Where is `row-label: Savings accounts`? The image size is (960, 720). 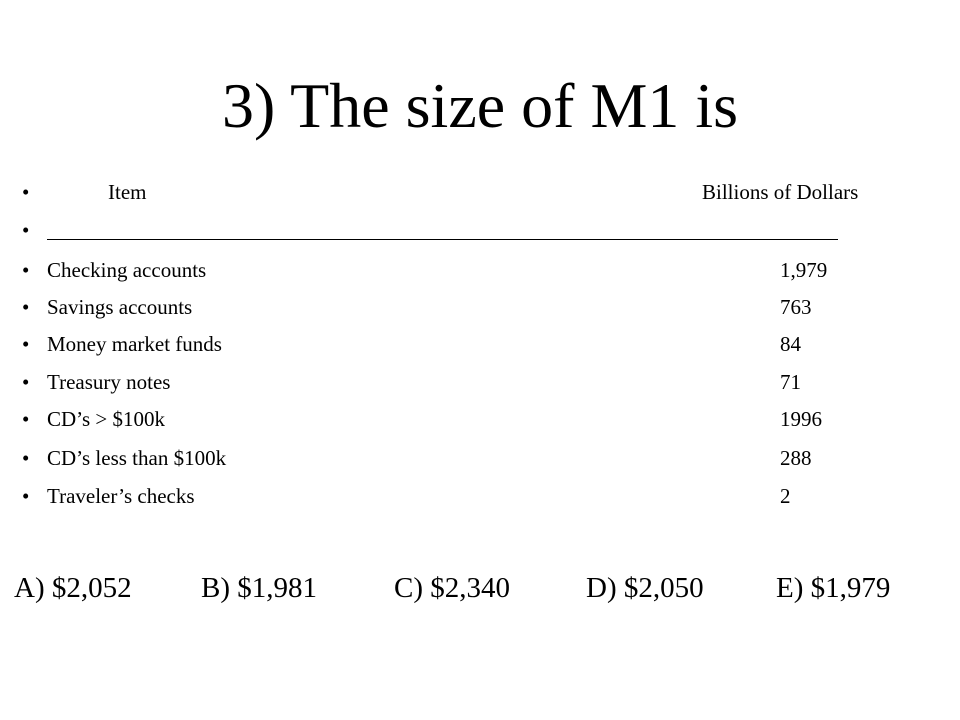 row-label: Savings accounts is located at coordinates (120, 307).